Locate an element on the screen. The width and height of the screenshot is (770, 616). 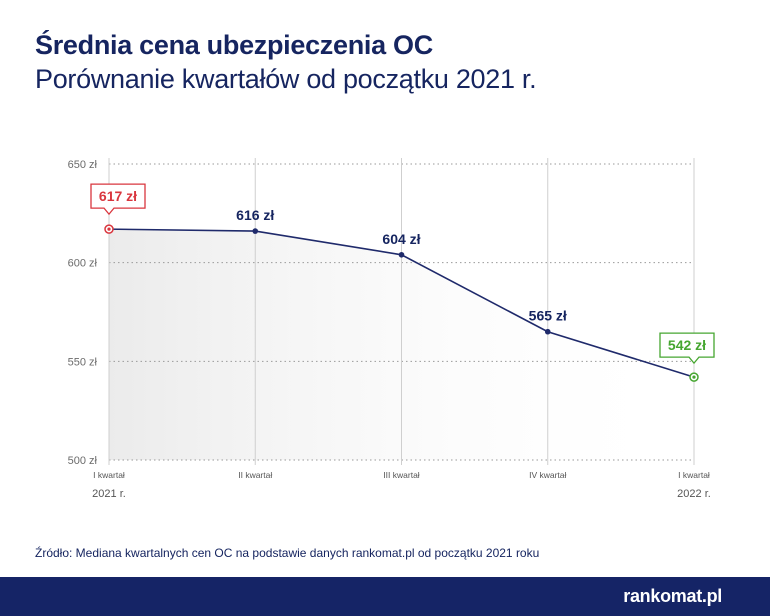
year-label: 2021 r. is located at coordinates (109, 494).